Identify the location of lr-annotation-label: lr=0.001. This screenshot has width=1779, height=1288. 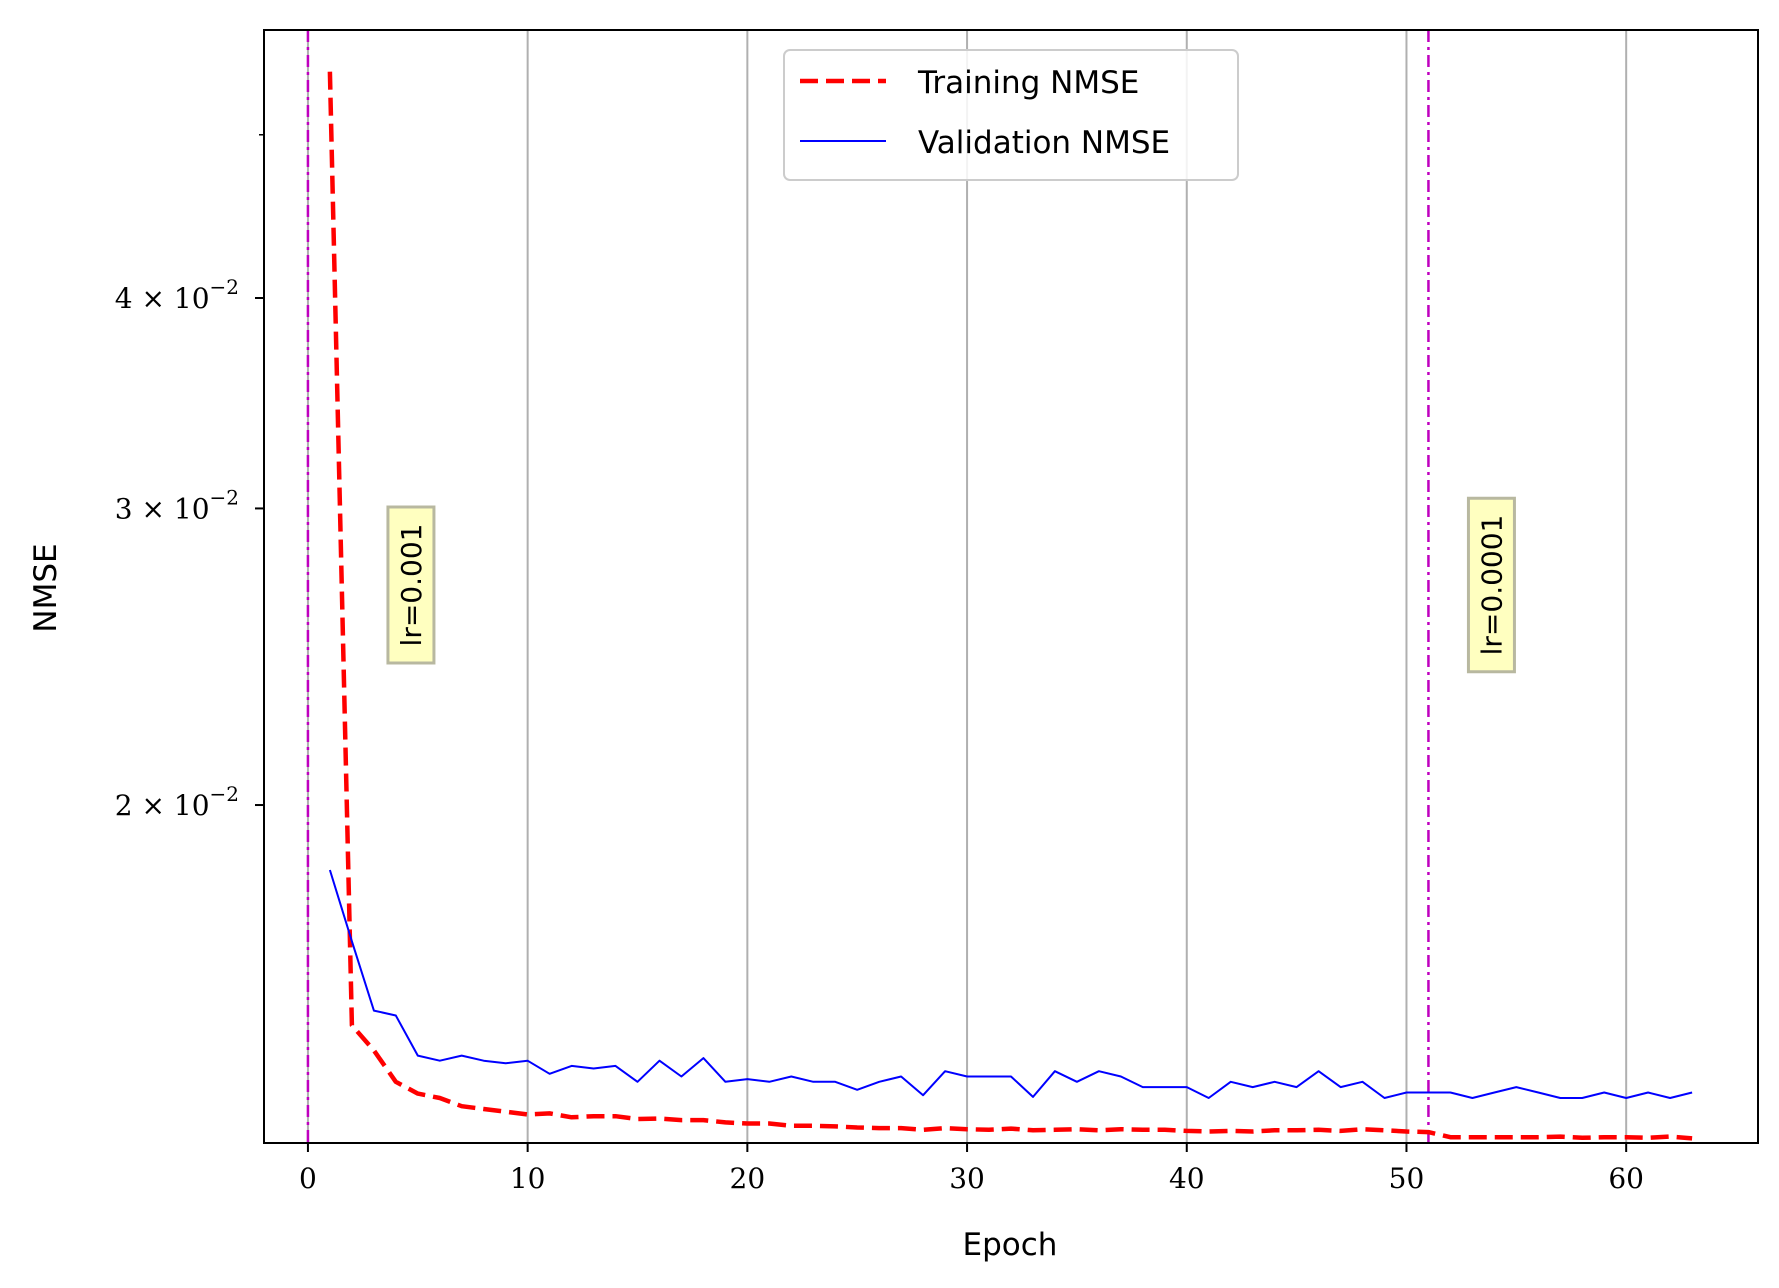
(411, 585).